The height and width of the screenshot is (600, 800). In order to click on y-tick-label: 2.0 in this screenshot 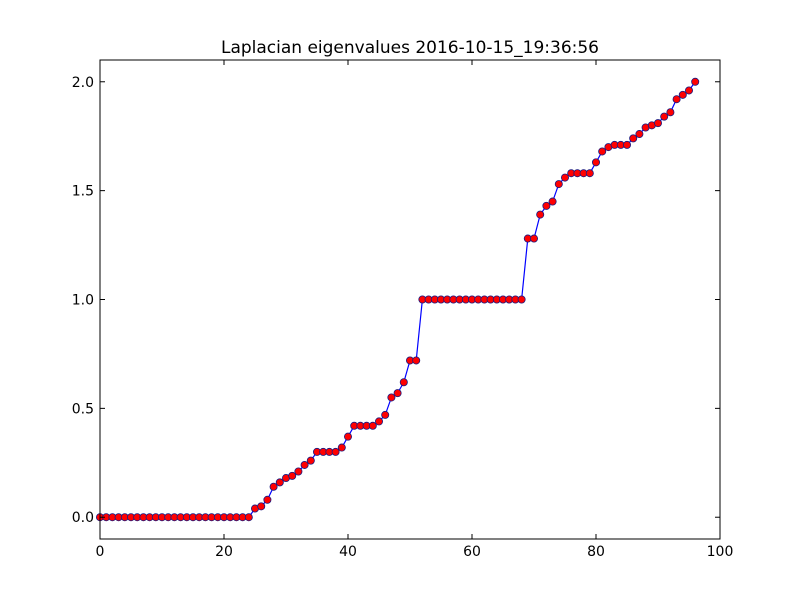, I will do `click(83, 83)`.